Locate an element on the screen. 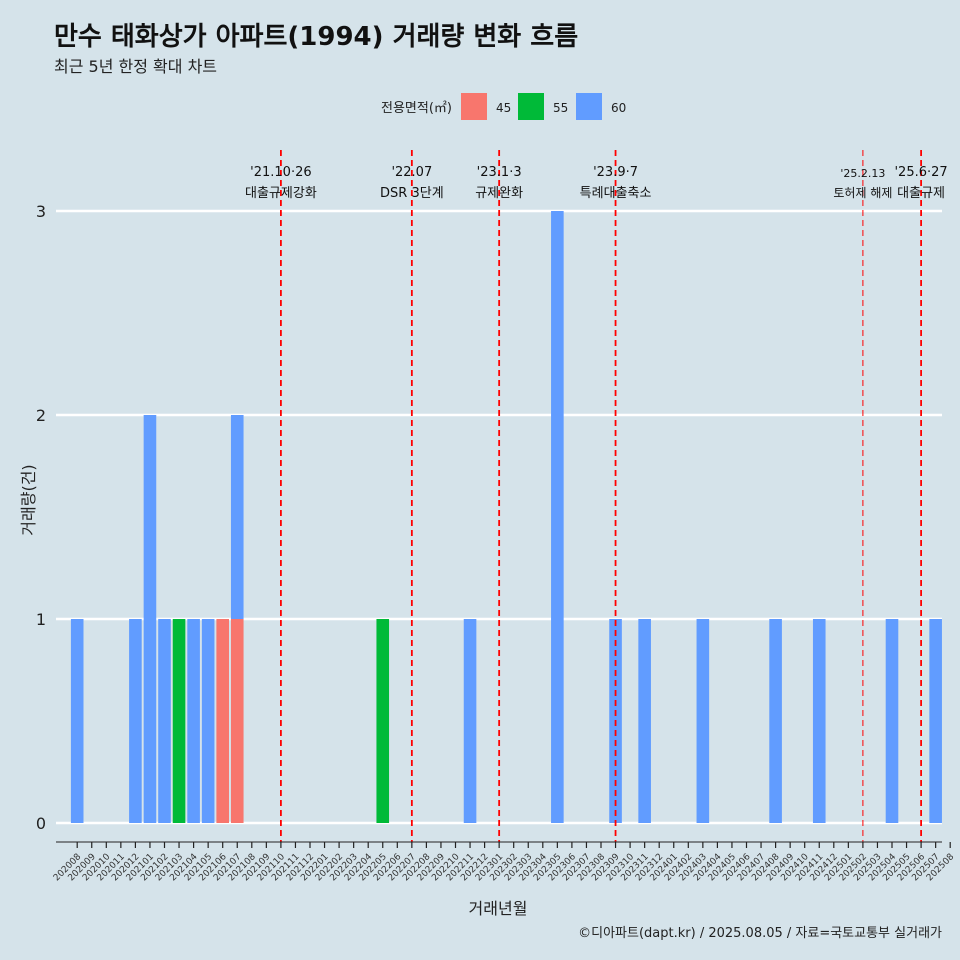 The image size is (960, 960). event-label-202110: 대출규제강화 is located at coordinates (281, 193).